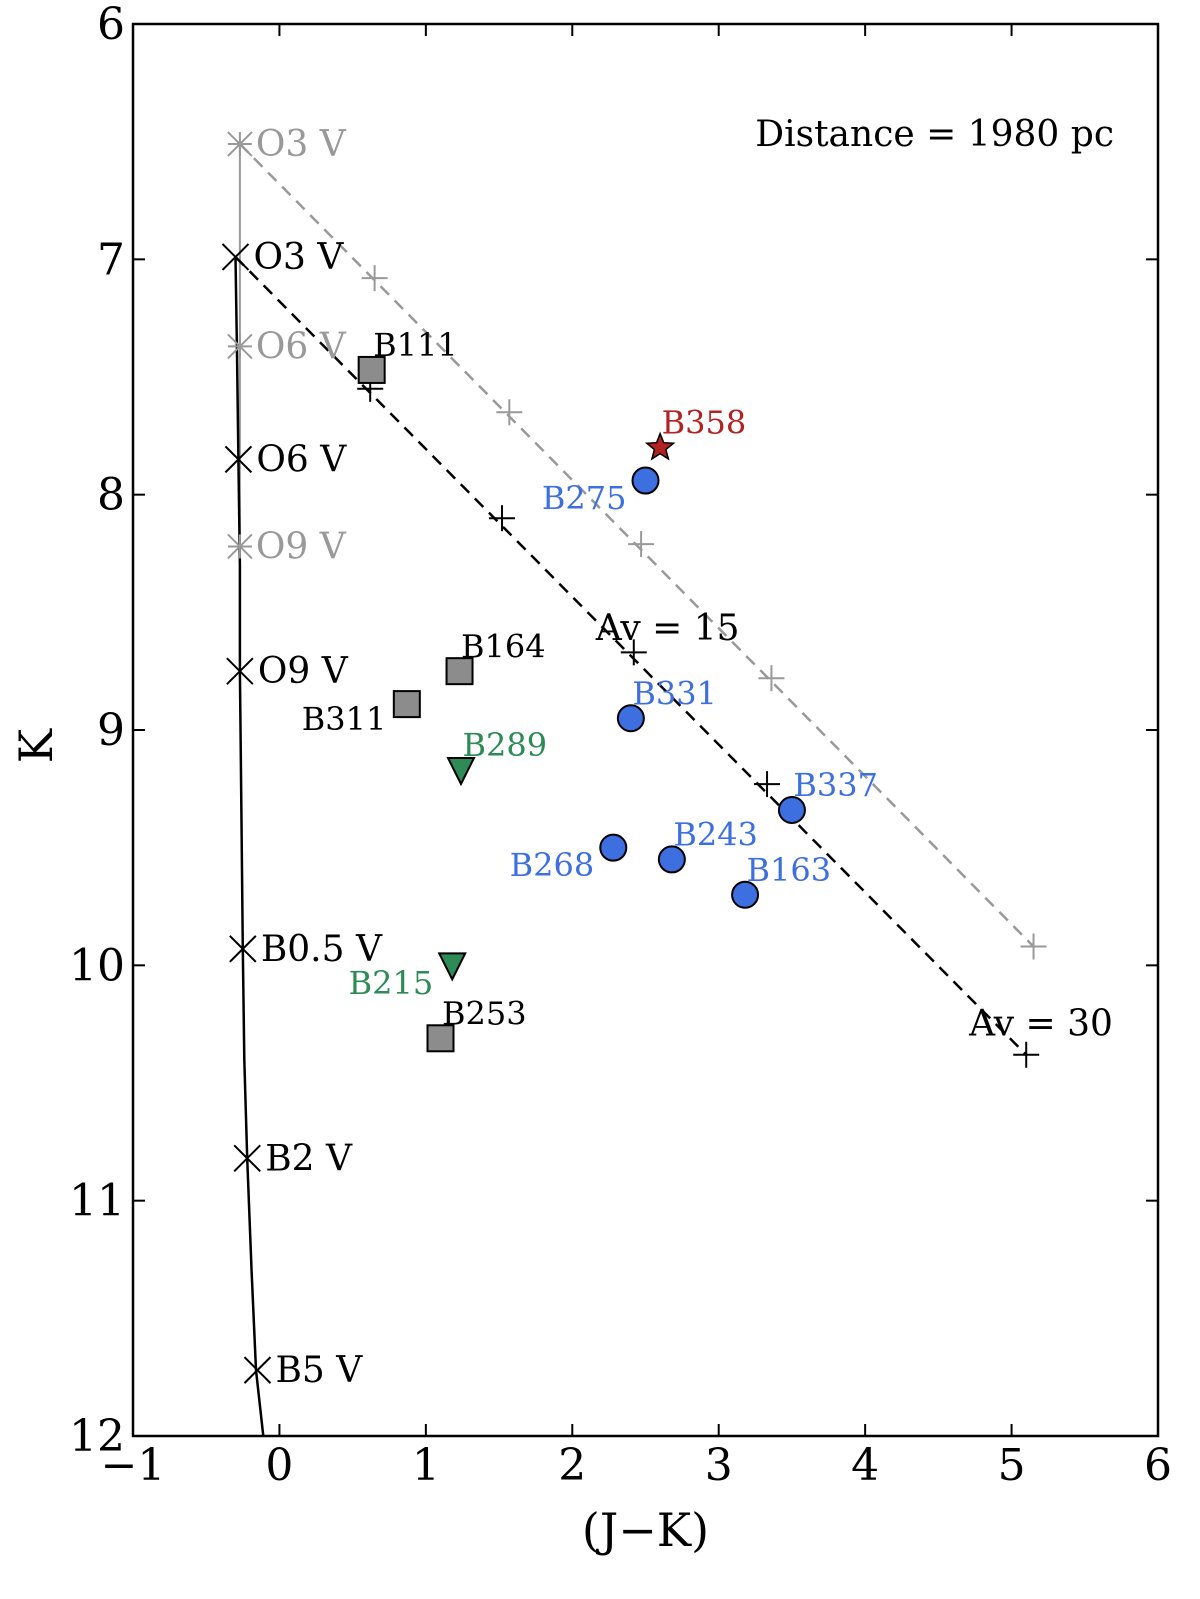 This screenshot has height=1599, width=1200. I want to click on source-label: B164, so click(503, 646).